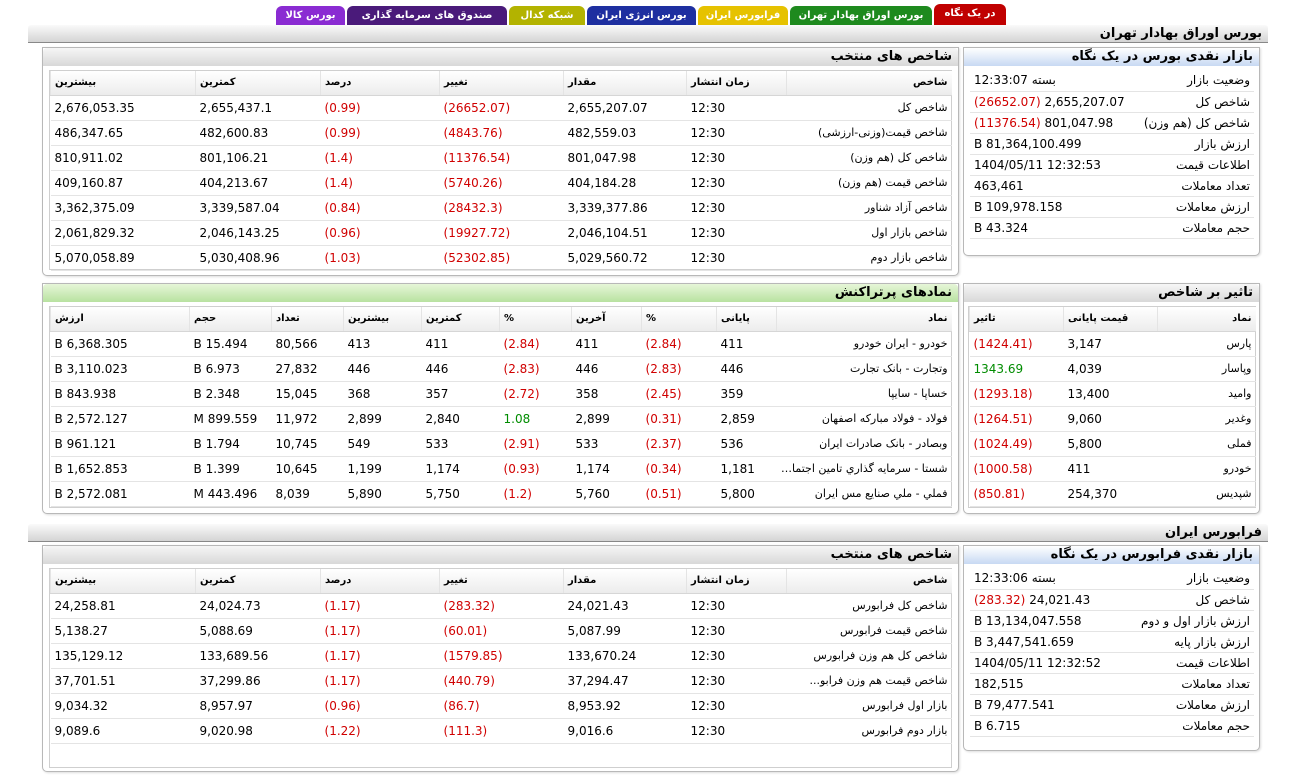 This screenshot has height=776, width=1295. Describe the element at coordinates (1047, 600) in the screenshot. I see `summary-value-cell: (283.32) 24,021.43` at that location.